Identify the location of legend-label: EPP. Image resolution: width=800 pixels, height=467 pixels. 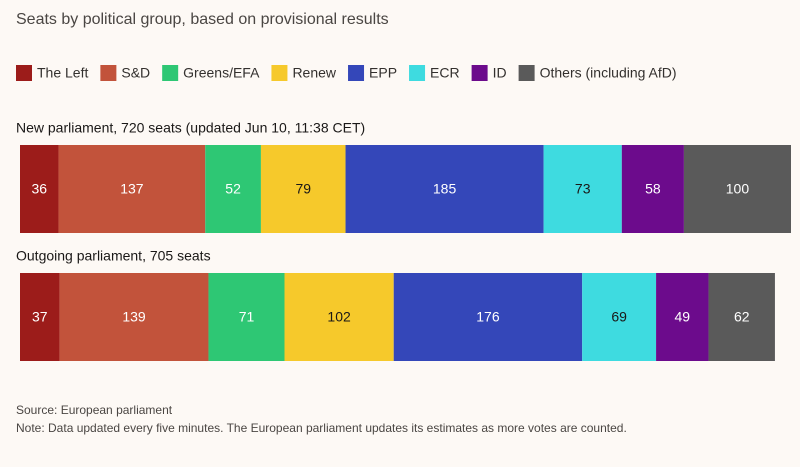
(383, 73).